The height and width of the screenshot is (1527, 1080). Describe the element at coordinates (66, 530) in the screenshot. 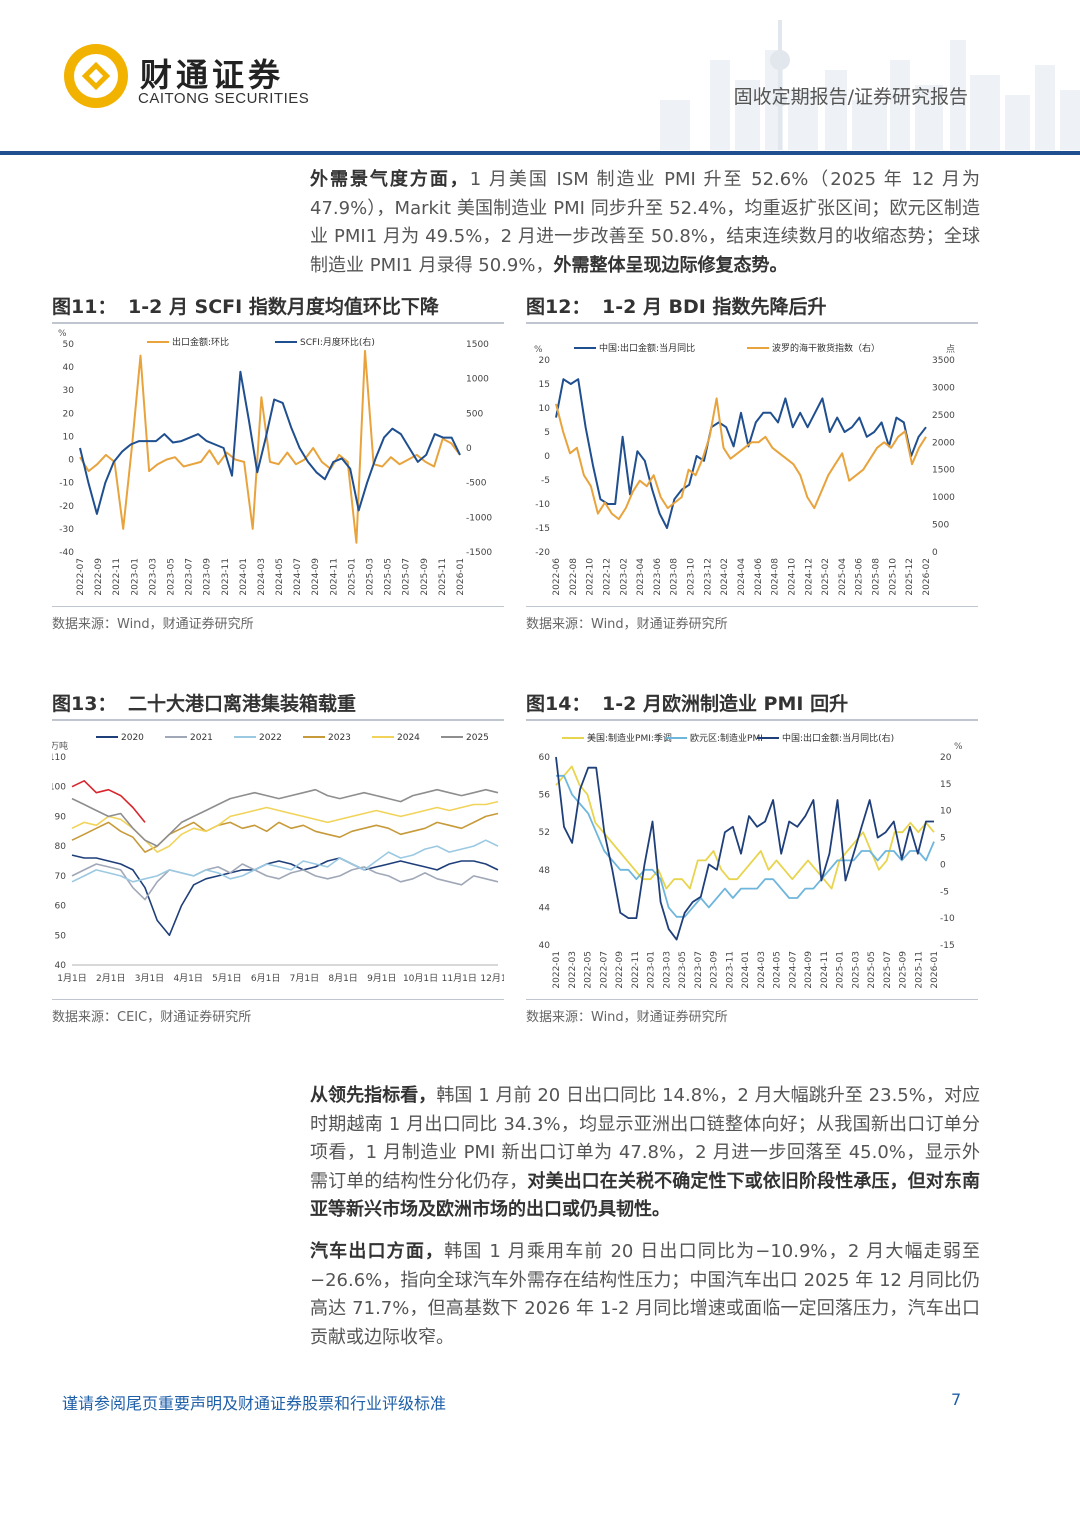

I see `y-tick-label: -30` at that location.